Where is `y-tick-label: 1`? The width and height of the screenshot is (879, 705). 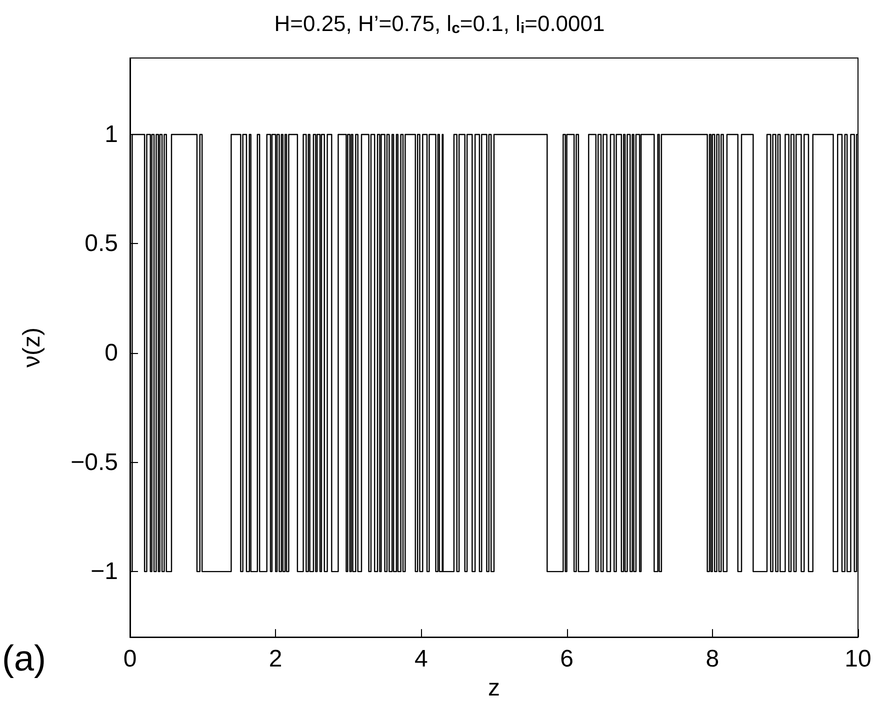
y-tick-label: 1 is located at coordinates (111, 134).